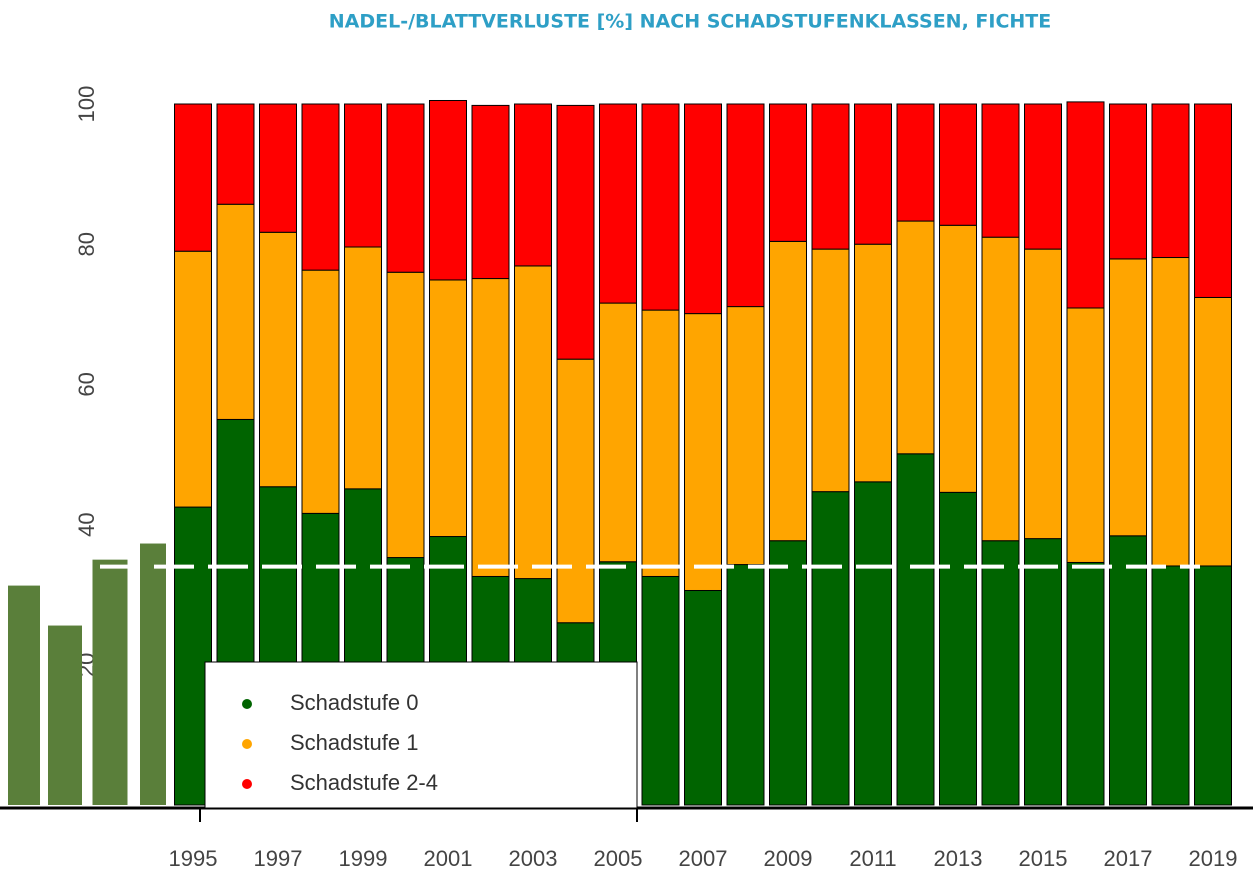 The height and width of the screenshot is (874, 1253). Describe the element at coordinates (1213, 858) in the screenshot. I see `x-tick-label: 2019` at that location.